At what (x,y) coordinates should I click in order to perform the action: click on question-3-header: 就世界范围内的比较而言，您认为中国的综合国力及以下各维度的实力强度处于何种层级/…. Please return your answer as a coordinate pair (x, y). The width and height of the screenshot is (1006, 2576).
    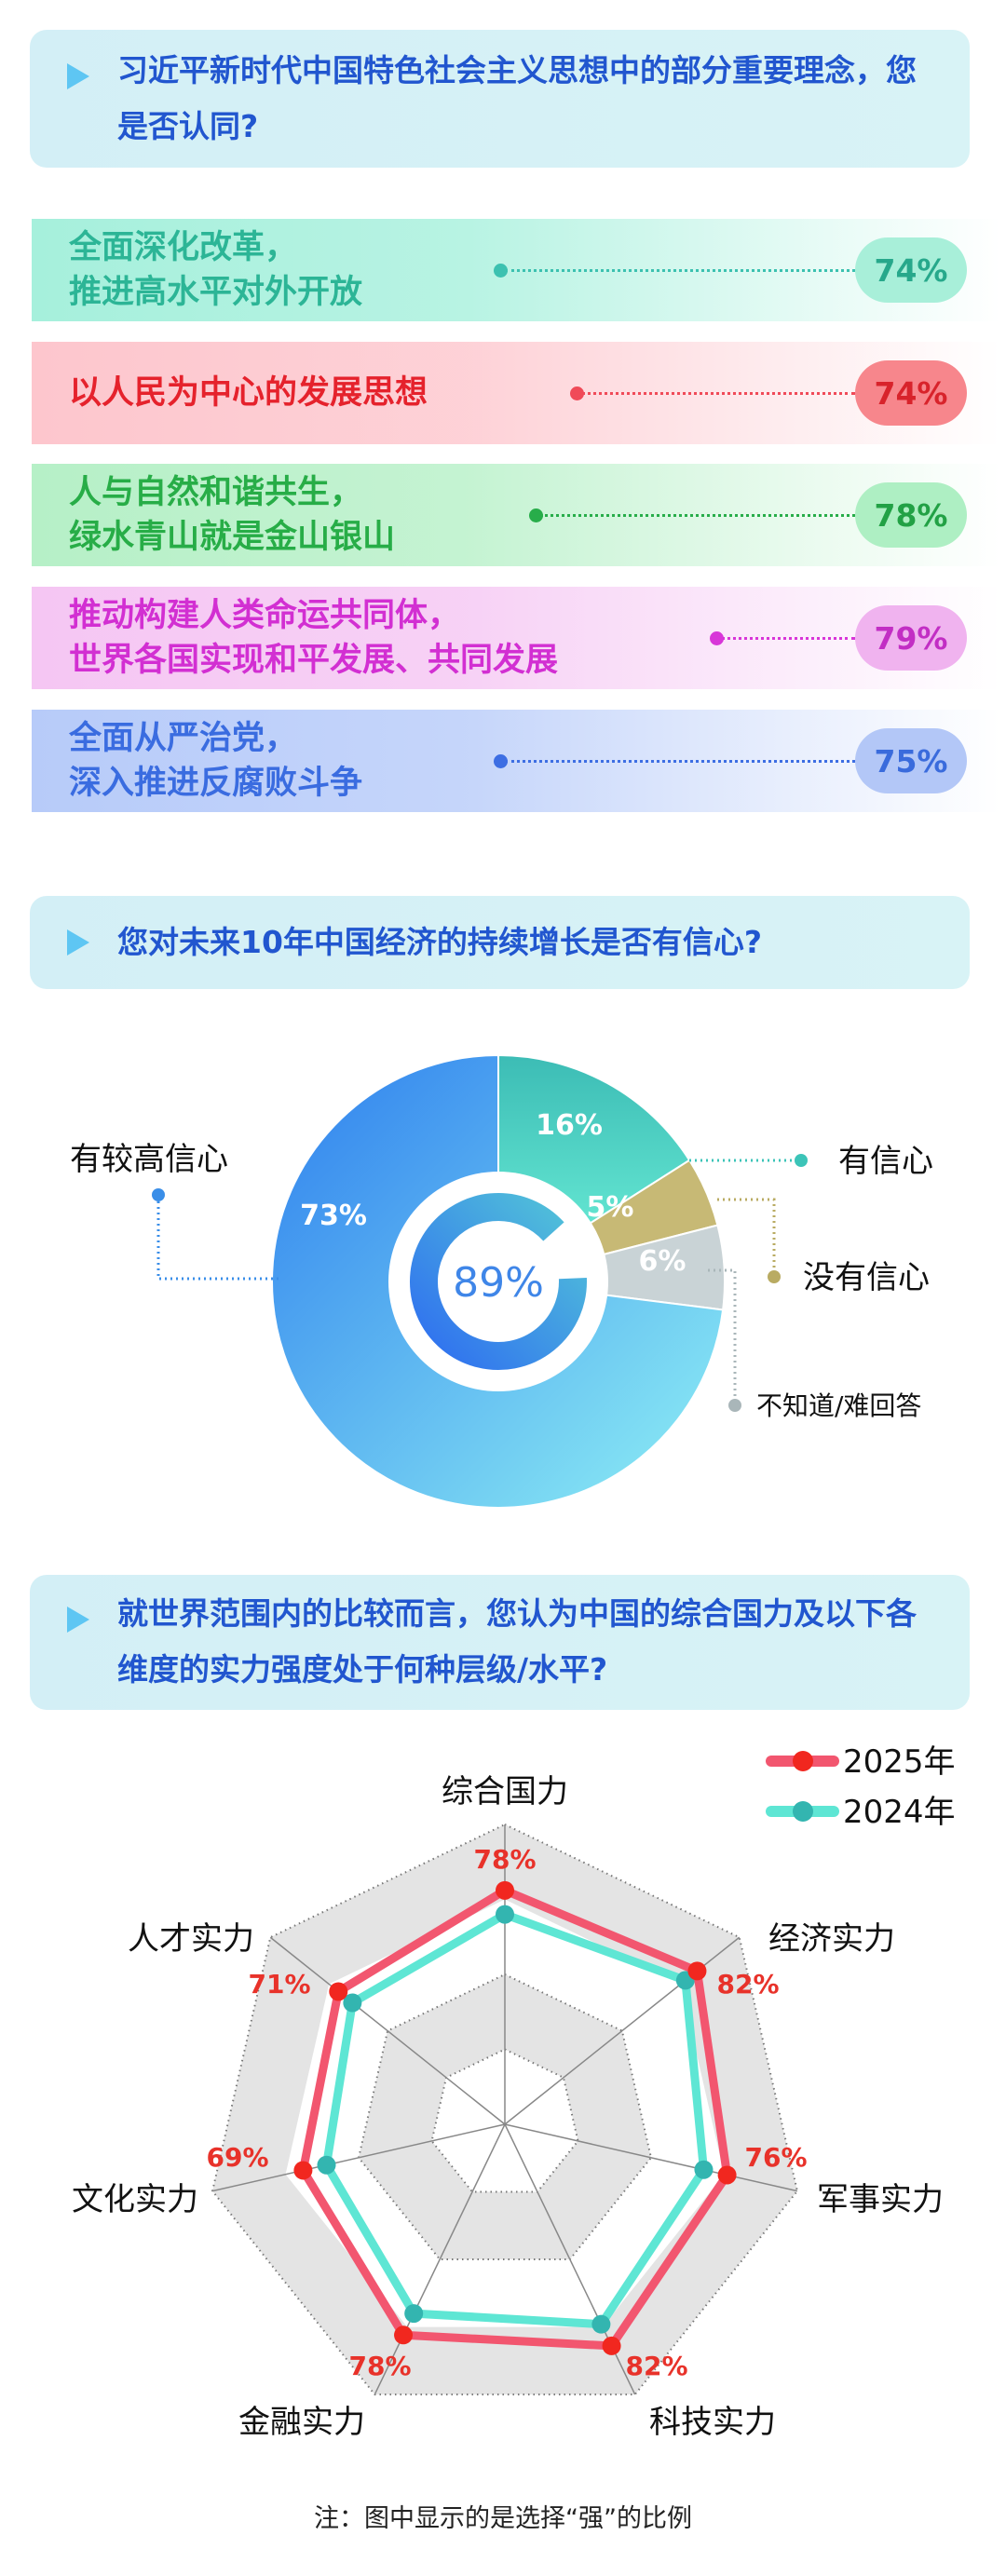
    Looking at the image, I should click on (500, 1642).